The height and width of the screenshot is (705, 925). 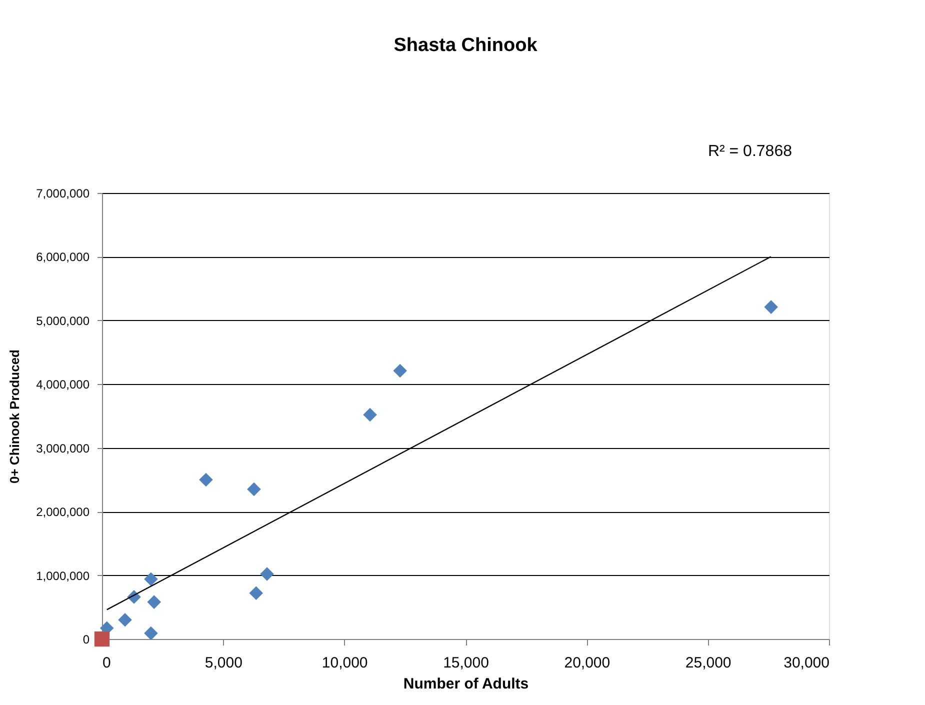 What do you see at coordinates (63, 385) in the screenshot?
I see `y-tick-label: 4,000,000` at bounding box center [63, 385].